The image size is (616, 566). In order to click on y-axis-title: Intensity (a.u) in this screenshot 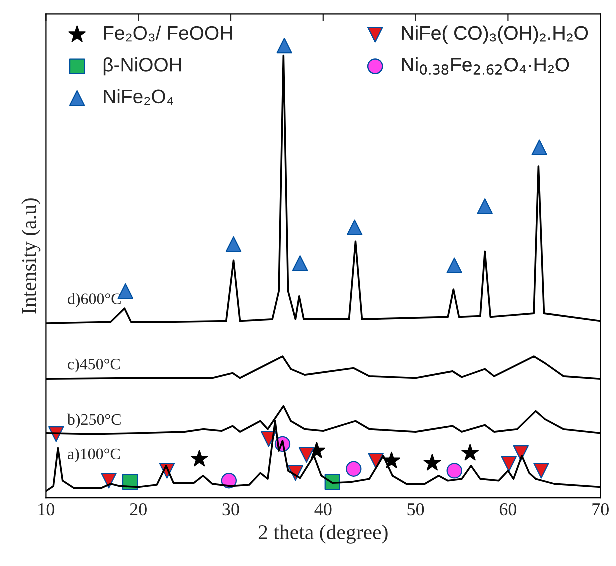, I will do `click(31, 256)`.